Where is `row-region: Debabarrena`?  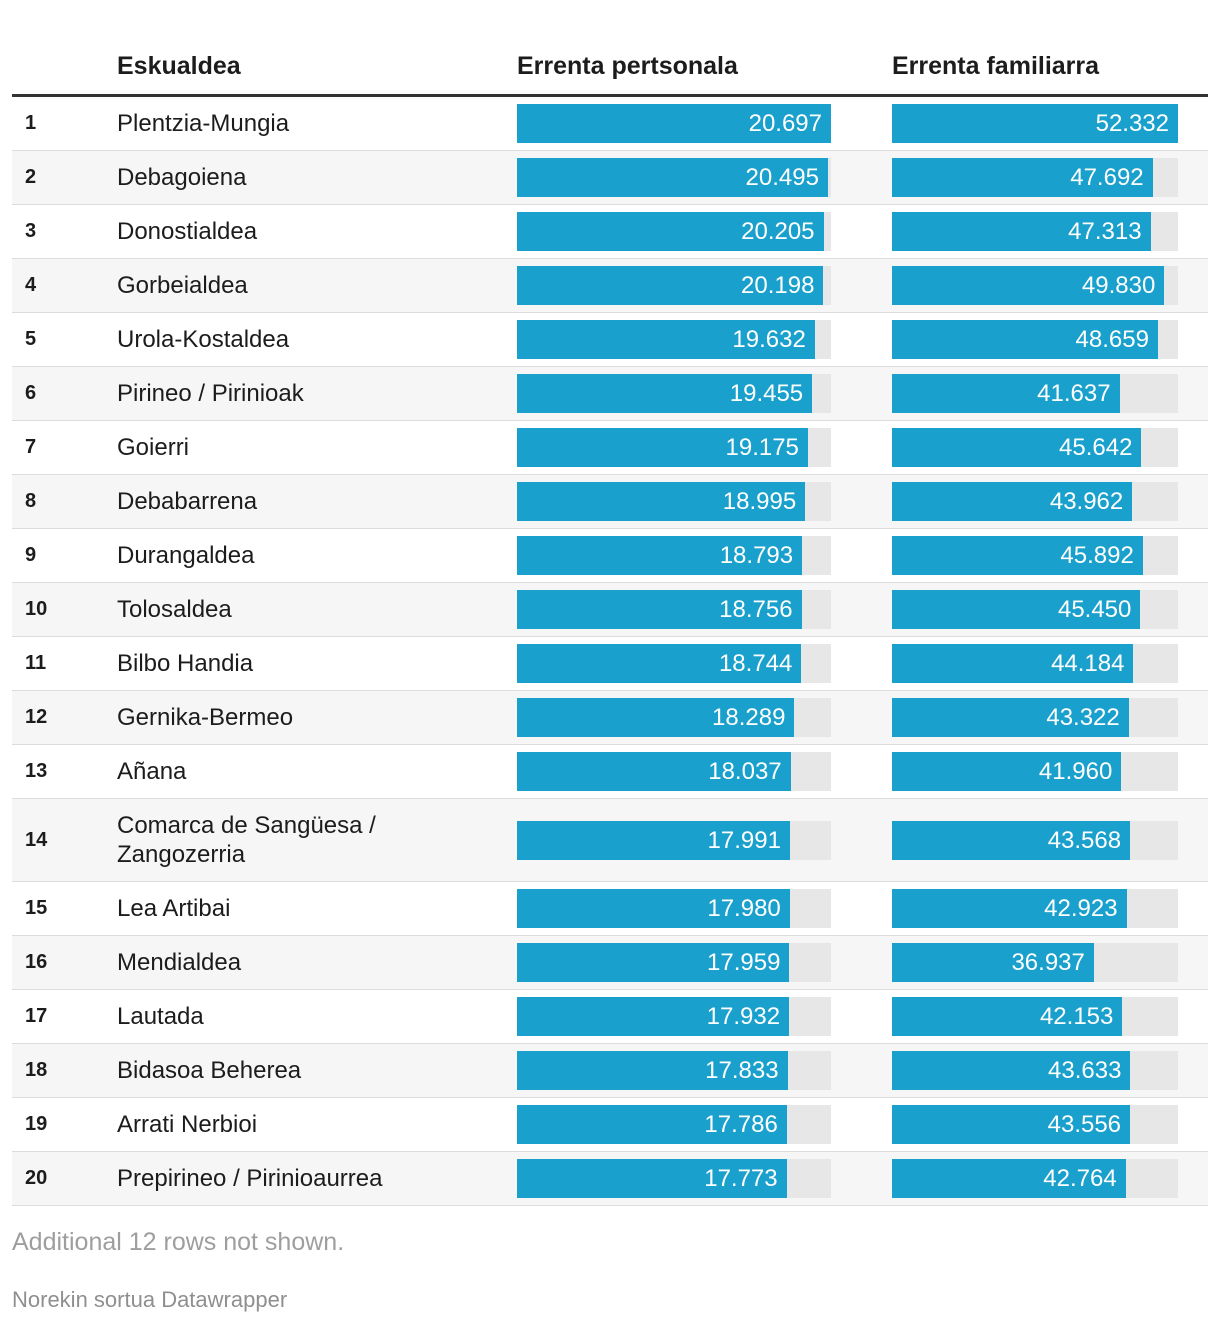 row-region: Debabarrena is located at coordinates (187, 501).